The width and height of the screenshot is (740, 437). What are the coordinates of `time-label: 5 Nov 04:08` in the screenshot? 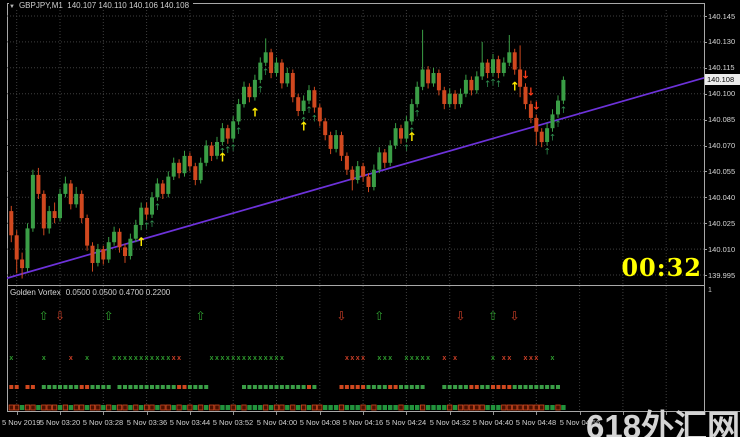 It's located at (320, 422).